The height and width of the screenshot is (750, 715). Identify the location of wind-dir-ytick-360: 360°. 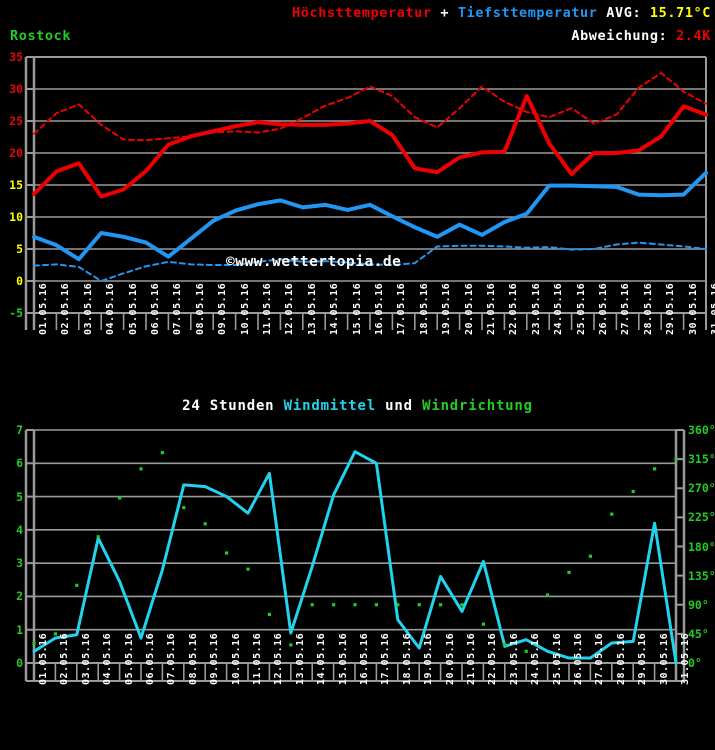
(701, 430).